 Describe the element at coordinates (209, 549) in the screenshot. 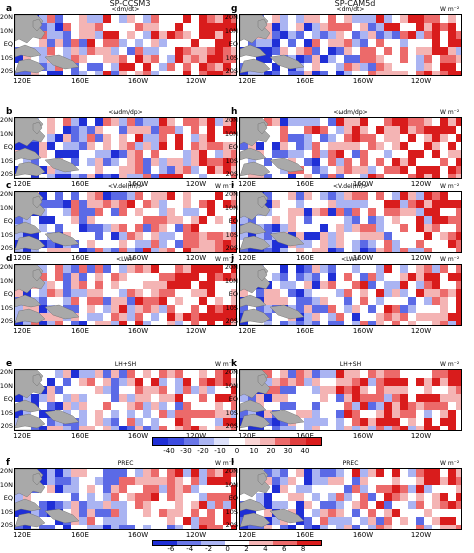

I see `colorbar-tick: -2` at that location.